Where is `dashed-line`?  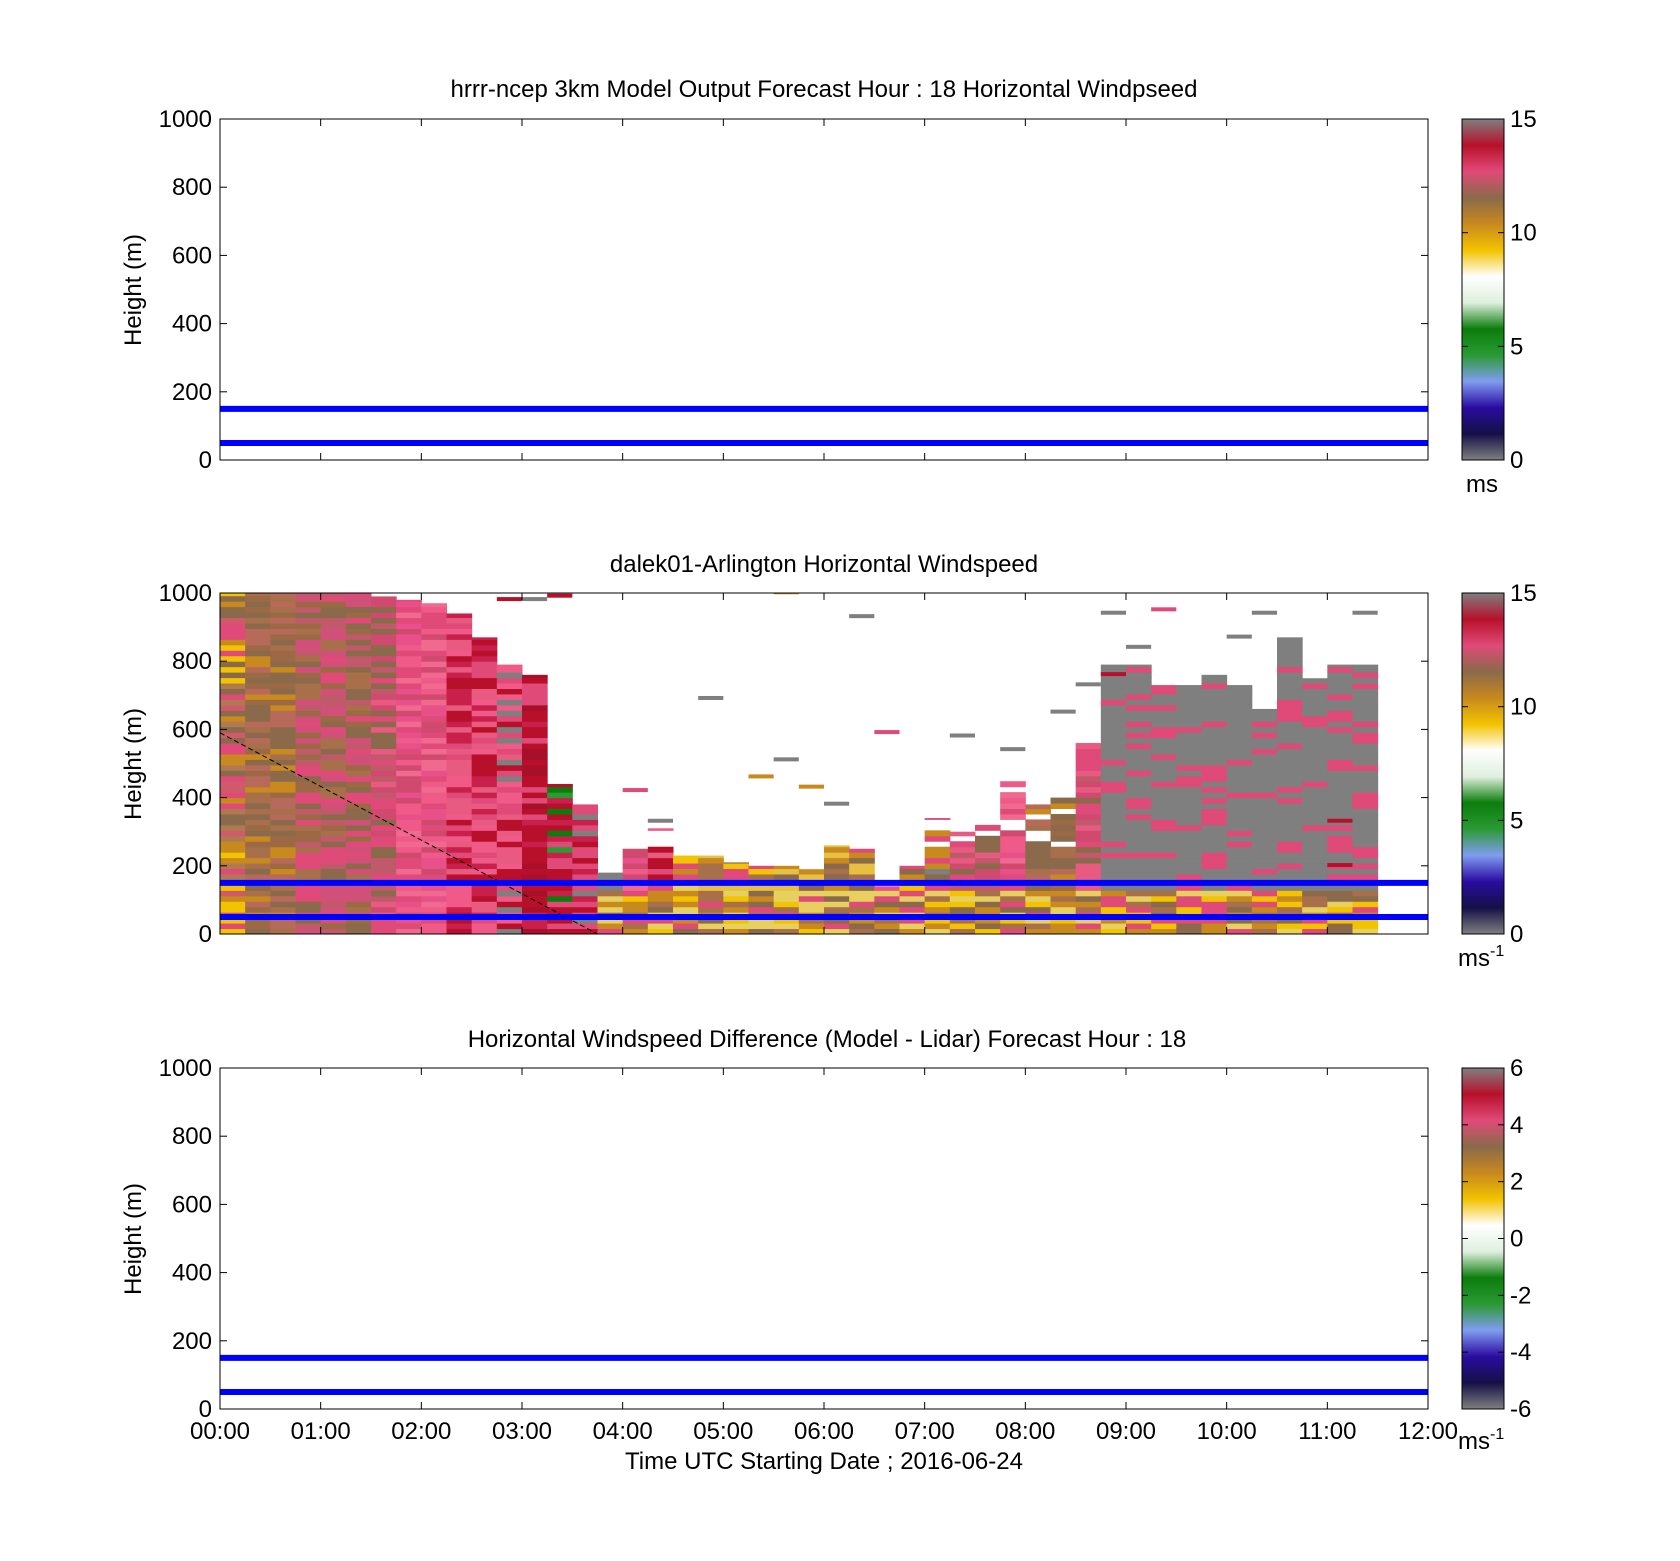 dashed-line is located at coordinates (408, 833).